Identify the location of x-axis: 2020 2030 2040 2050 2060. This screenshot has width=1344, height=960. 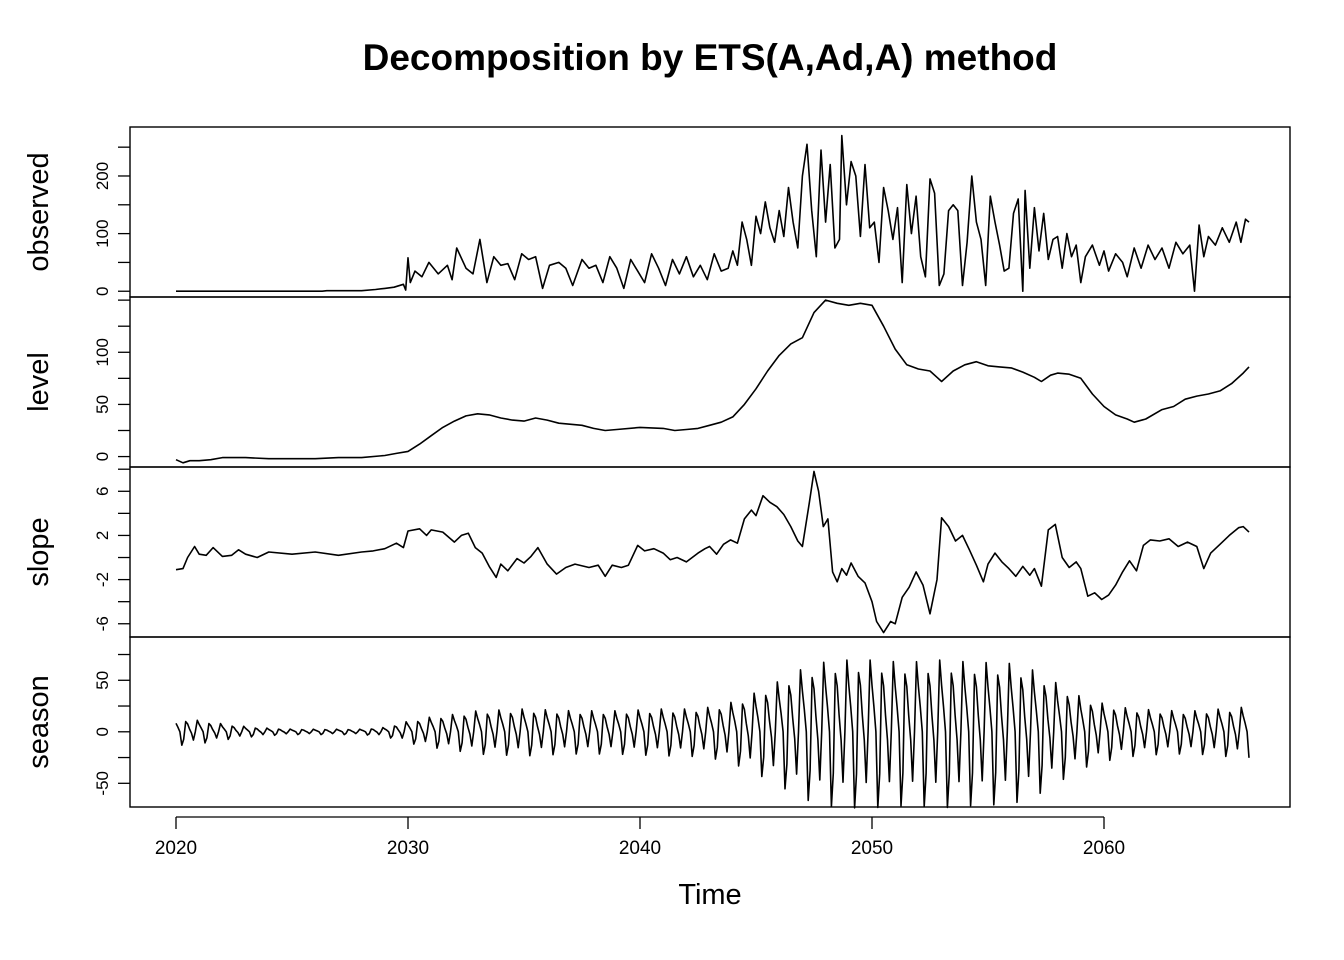
(640, 837).